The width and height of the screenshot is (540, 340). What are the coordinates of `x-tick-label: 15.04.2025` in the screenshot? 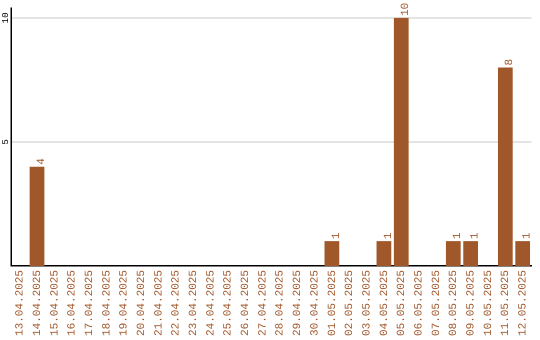 It's located at (55, 303).